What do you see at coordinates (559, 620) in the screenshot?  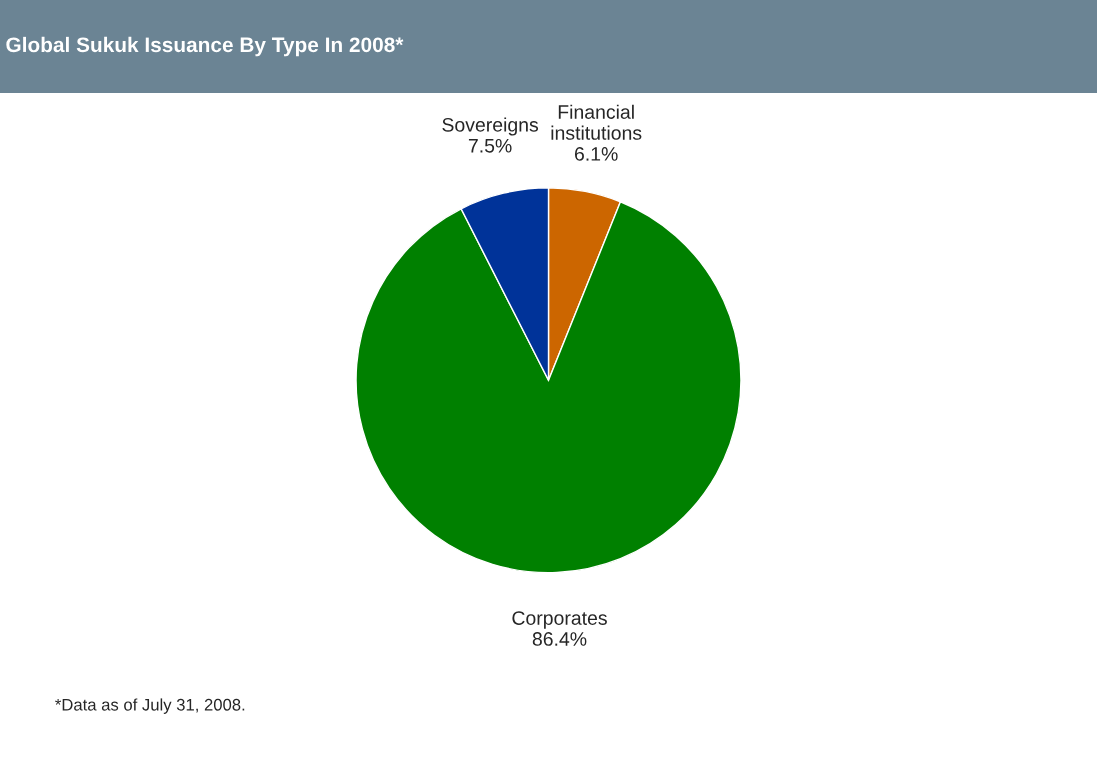 I see `slice-label: Corporates` at bounding box center [559, 620].